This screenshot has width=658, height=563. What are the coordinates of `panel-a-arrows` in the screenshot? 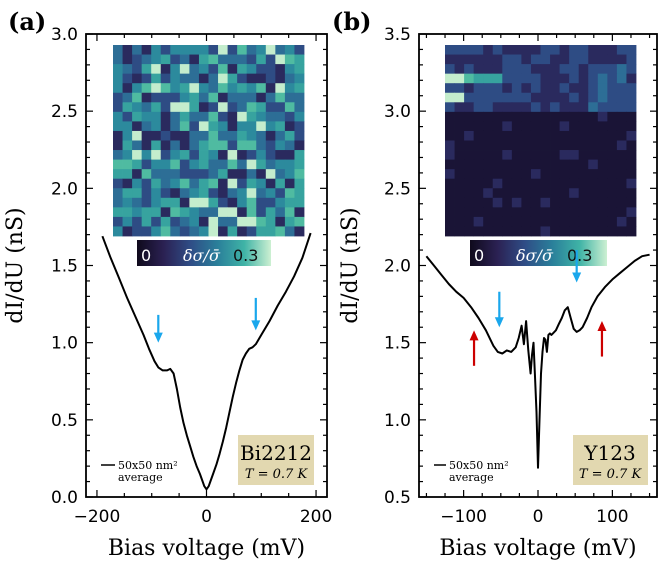 It's located at (207, 320).